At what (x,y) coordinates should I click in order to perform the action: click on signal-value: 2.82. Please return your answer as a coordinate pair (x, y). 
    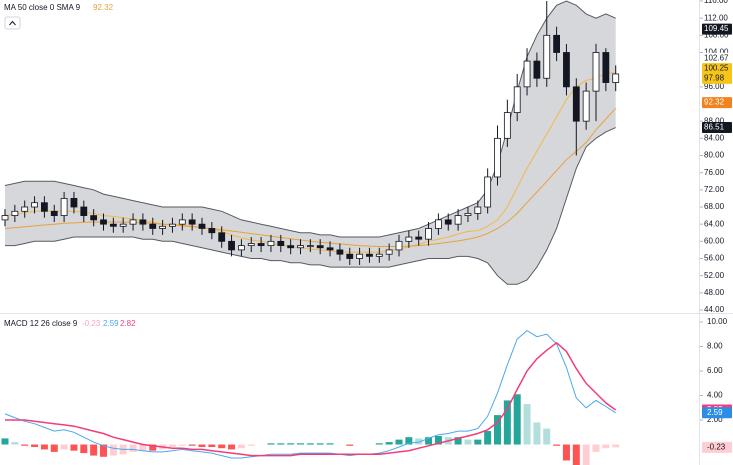
    Looking at the image, I should click on (128, 323).